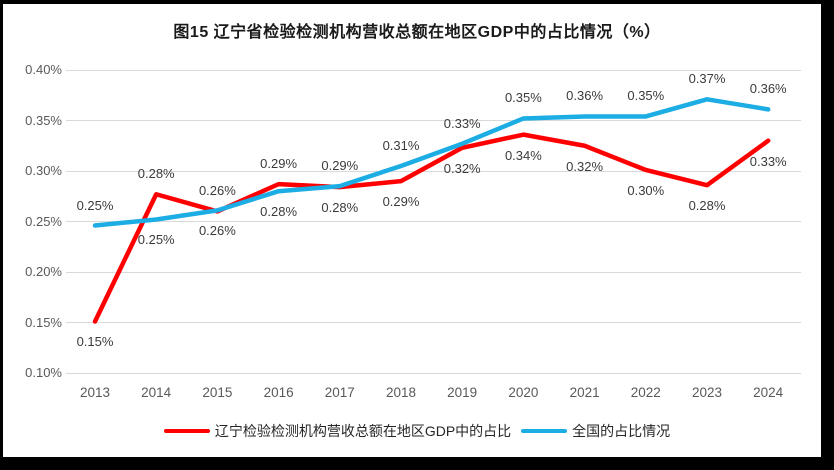 Image resolution: width=834 pixels, height=470 pixels. Describe the element at coordinates (827, 235) in the screenshot. I see `frame-border-right` at that location.